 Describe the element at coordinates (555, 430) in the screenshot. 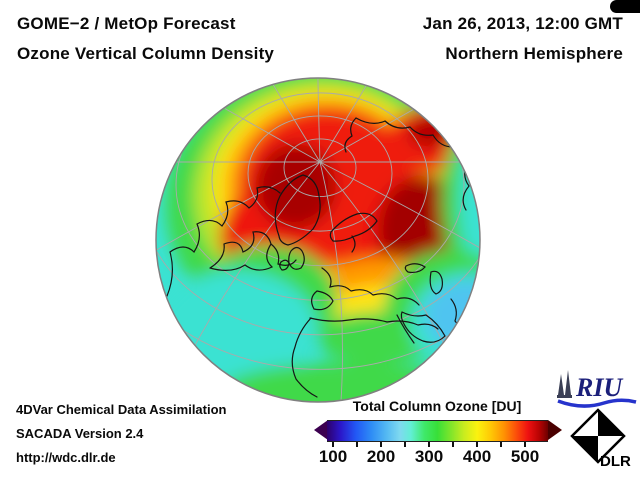

I see `colorbar-right-arrow` at that location.